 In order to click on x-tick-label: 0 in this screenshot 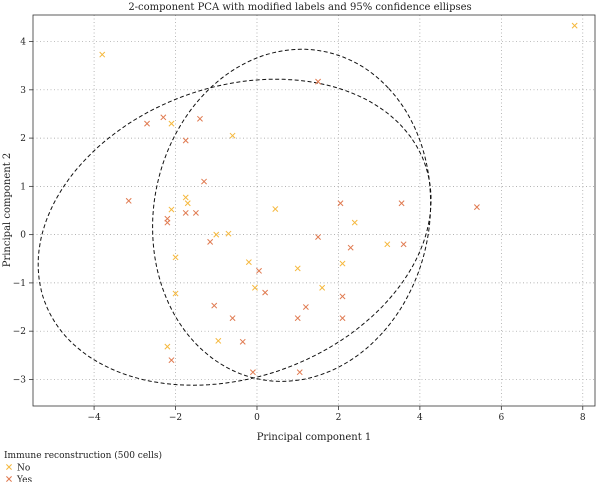, I will do `click(257, 418)`.